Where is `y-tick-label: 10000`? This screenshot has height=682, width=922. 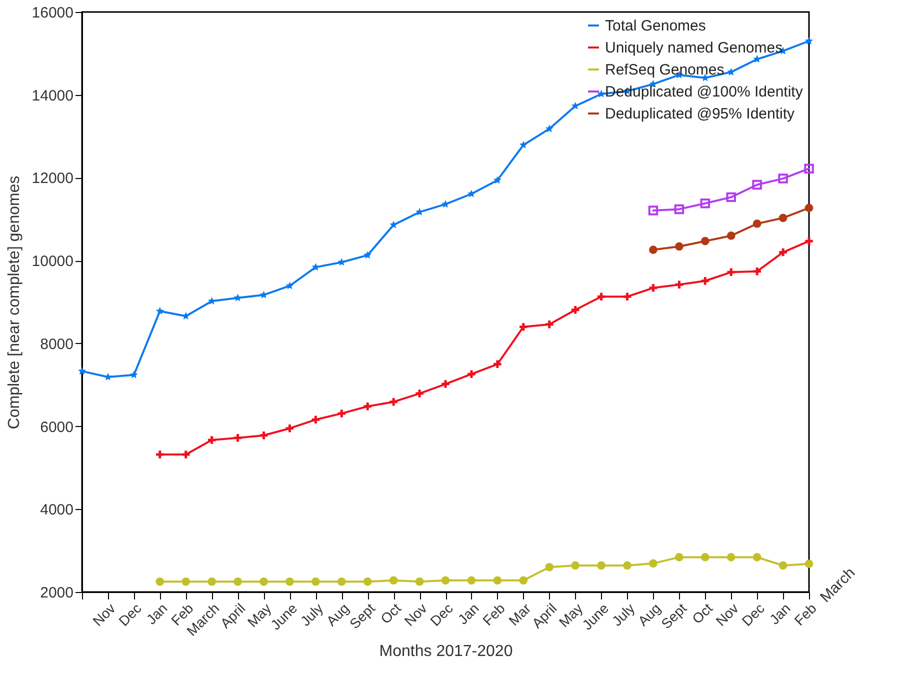 y-tick-label: 10000 is located at coordinates (53, 261).